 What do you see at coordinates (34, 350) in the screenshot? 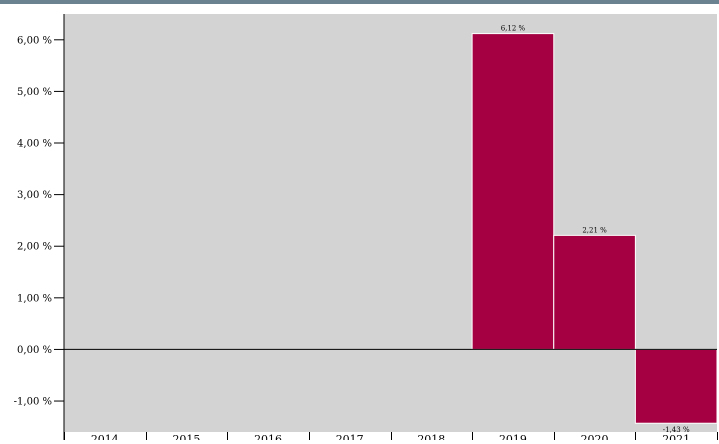
I see `y-tick-label: 0,00 %` at bounding box center [34, 350].